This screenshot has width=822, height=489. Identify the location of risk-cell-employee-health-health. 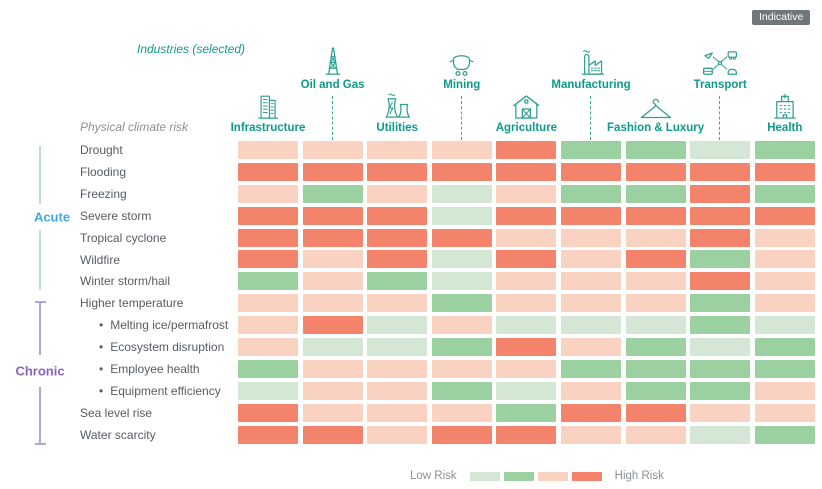
(784, 368).